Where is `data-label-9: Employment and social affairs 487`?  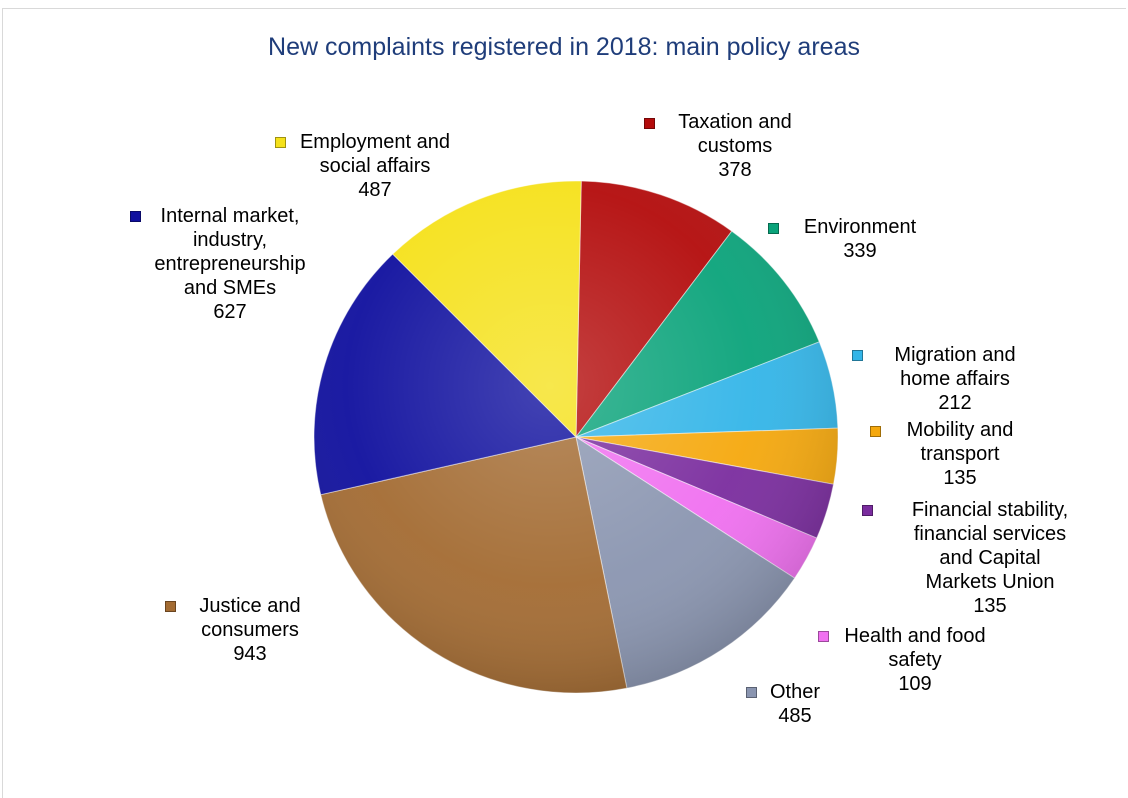
data-label-9: Employment and social affairs 487 is located at coordinates (375, 166).